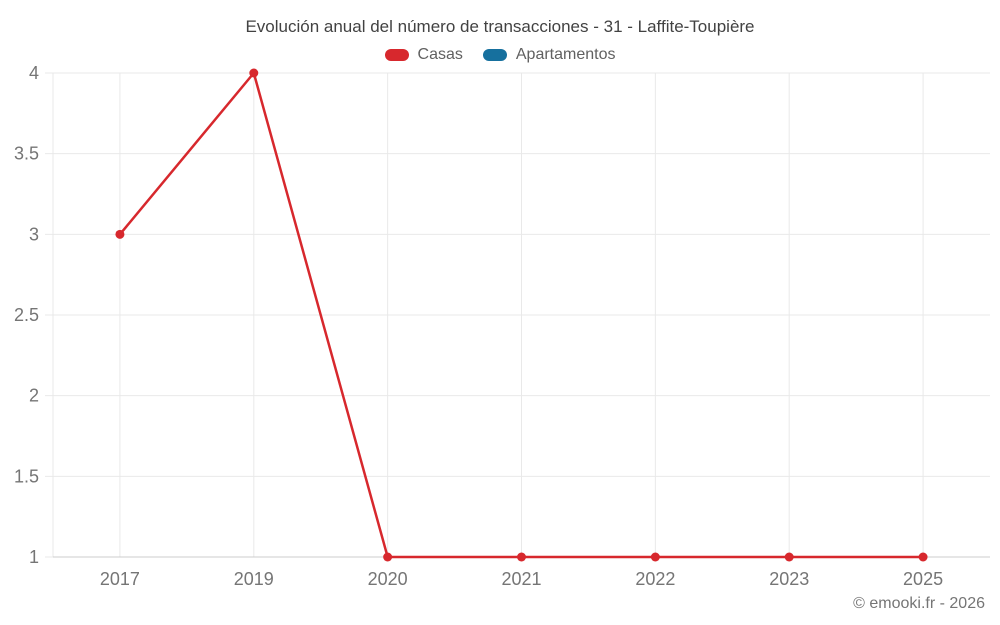 This screenshot has width=1000, height=625. What do you see at coordinates (789, 579) in the screenshot?
I see `x-tick-label: 2023` at bounding box center [789, 579].